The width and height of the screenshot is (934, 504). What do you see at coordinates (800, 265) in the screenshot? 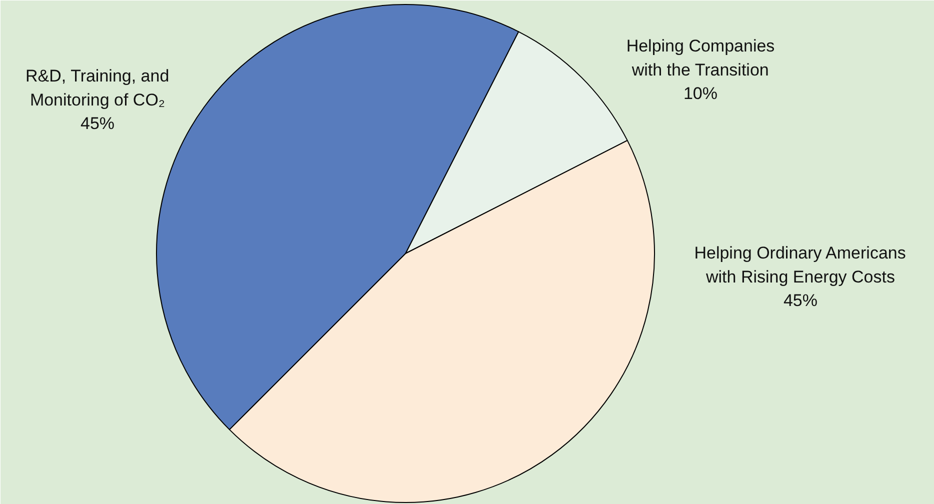
I see `slice-label: Helping Ordinary Americans with Rising Energy Costs` at bounding box center [800, 265].